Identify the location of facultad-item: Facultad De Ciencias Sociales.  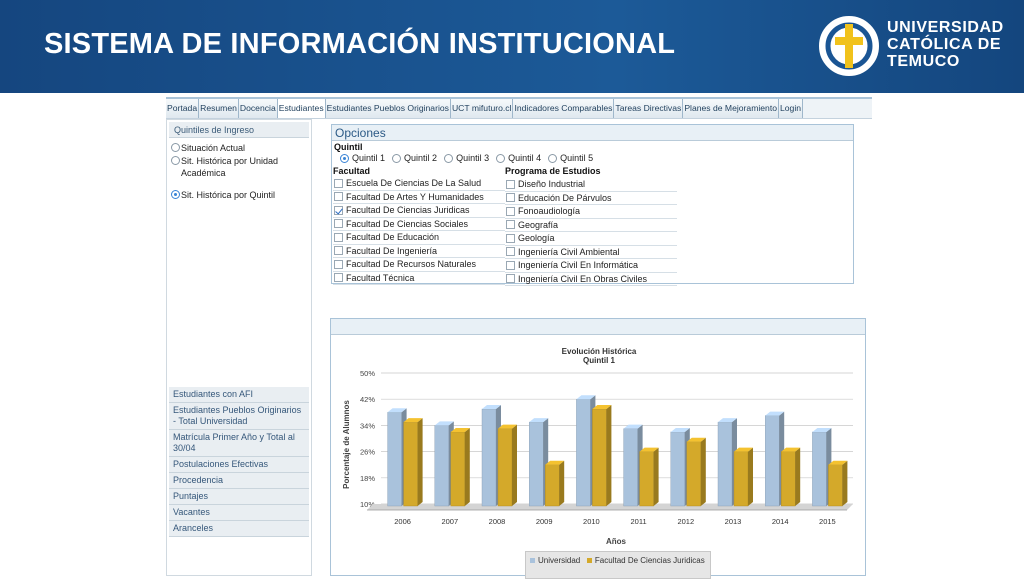
(419, 224).